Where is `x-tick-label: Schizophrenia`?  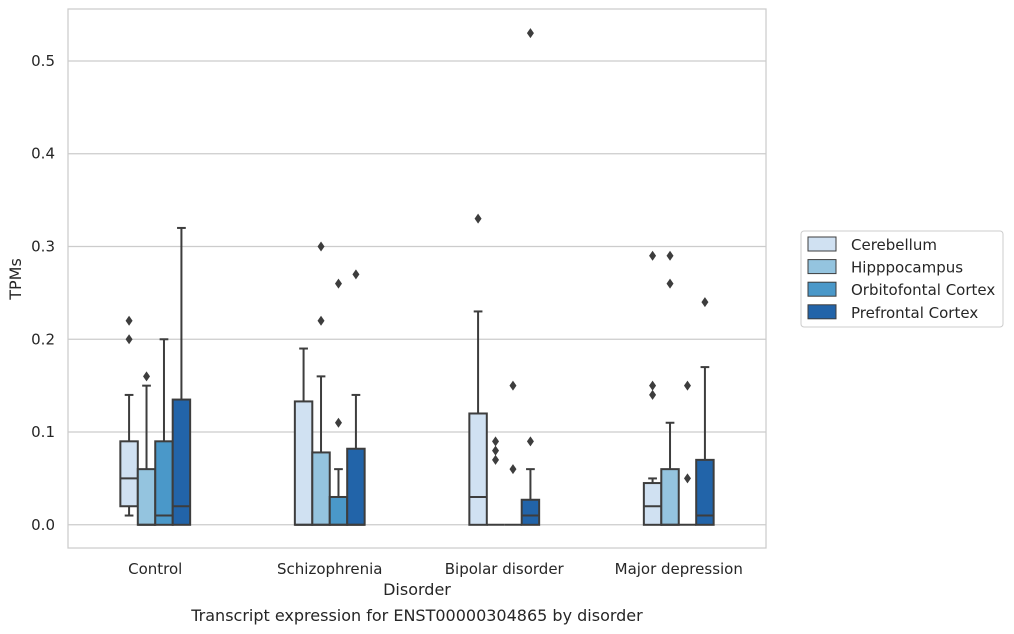
x-tick-label: Schizophrenia is located at coordinates (329, 569).